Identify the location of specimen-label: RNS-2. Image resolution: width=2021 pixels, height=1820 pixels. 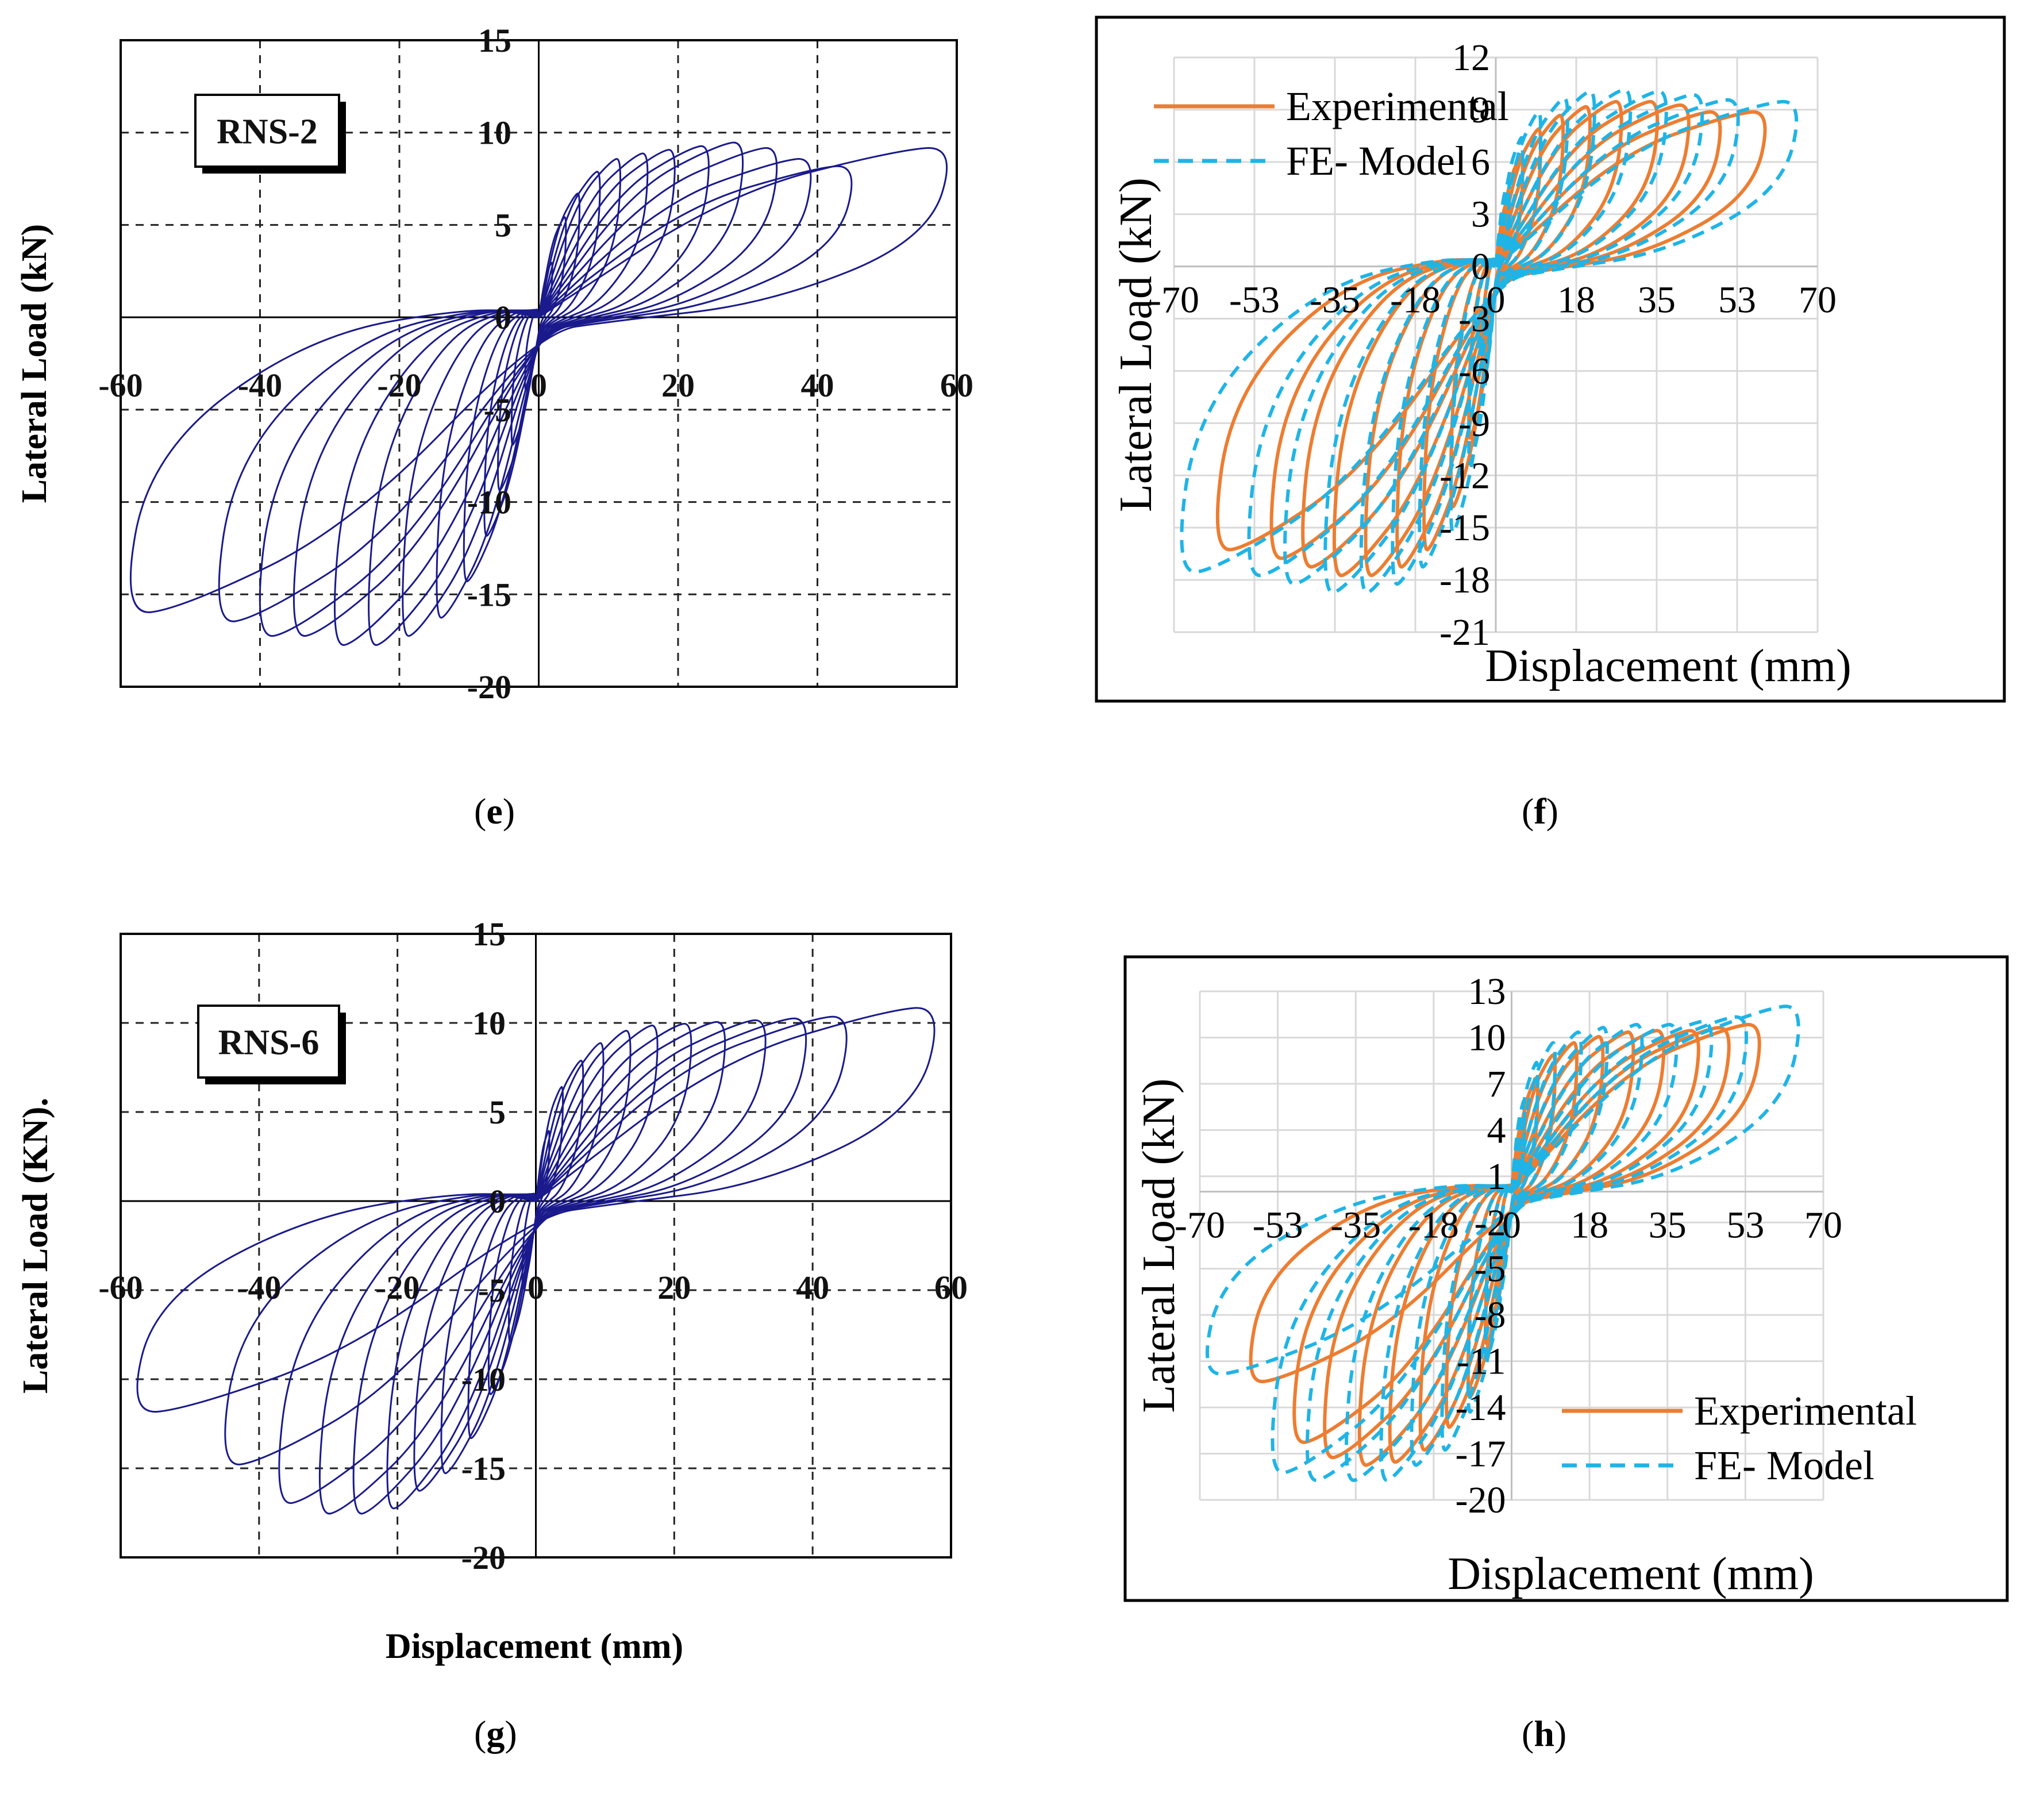
(267, 132).